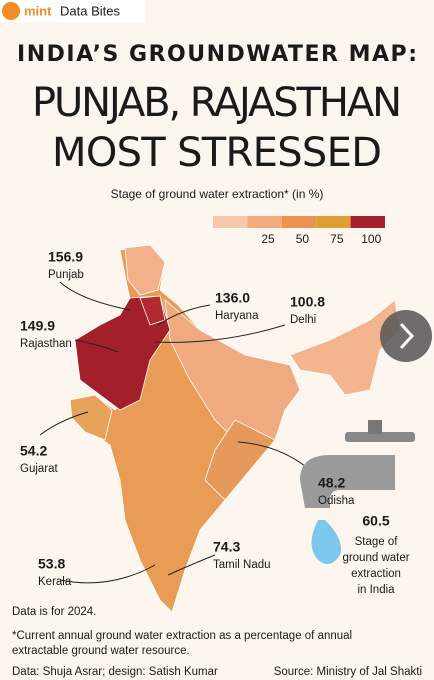 This screenshot has width=434, height=680. I want to click on source: Source: Ministry of Jal Shakti, so click(348, 672).